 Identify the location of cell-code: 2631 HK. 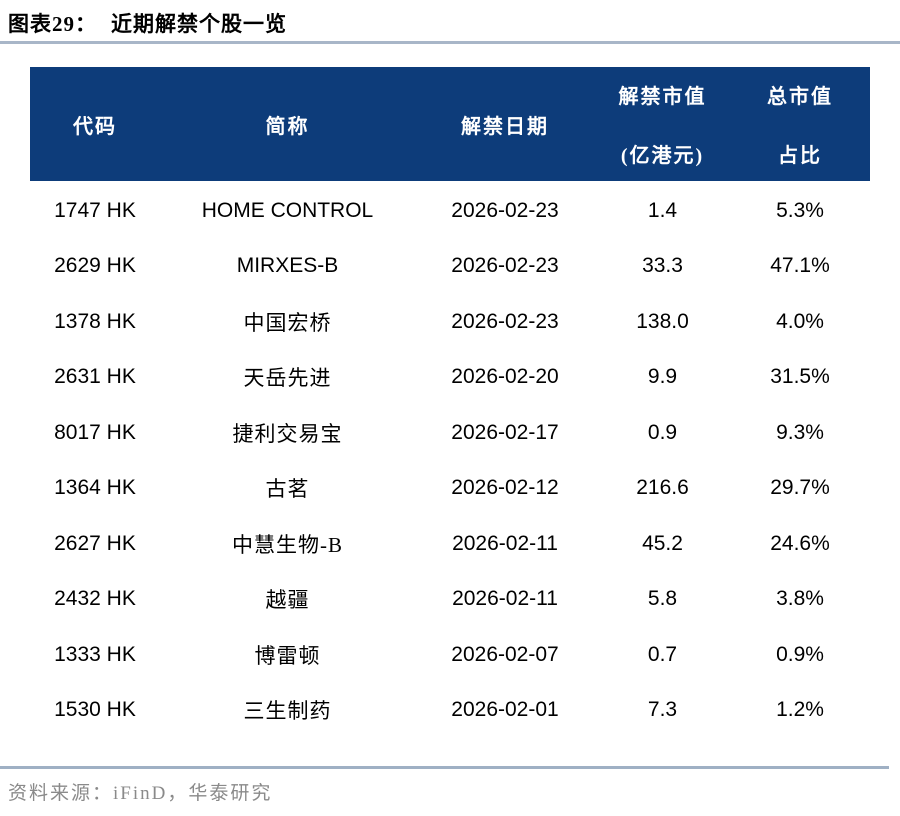
(95, 377).